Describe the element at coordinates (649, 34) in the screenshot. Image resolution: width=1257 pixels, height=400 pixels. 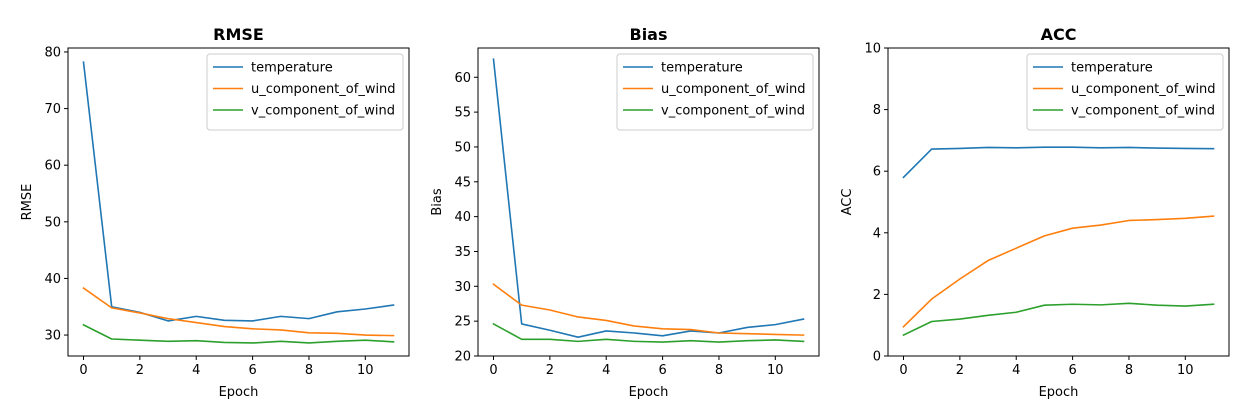
I see `chart-title: Bias` at that location.